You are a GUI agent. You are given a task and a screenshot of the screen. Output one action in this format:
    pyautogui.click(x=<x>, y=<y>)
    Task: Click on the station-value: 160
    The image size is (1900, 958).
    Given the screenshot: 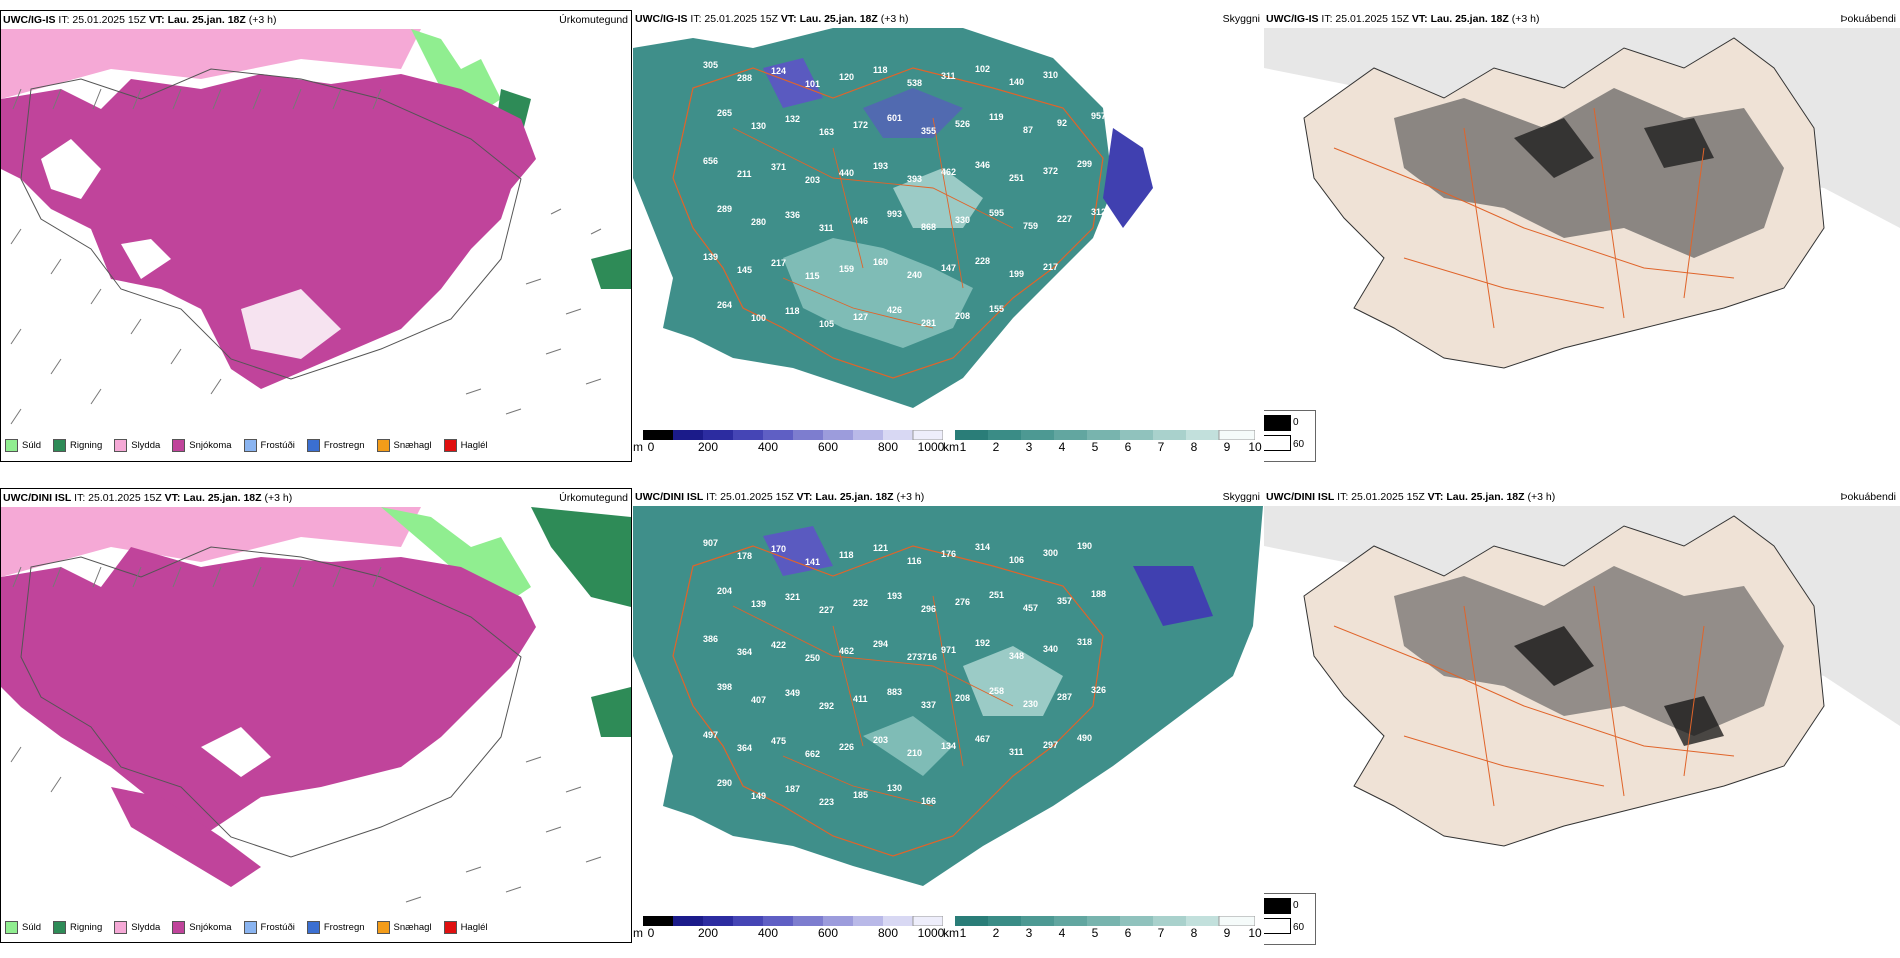 What is the action you would take?
    pyautogui.click(x=880, y=262)
    